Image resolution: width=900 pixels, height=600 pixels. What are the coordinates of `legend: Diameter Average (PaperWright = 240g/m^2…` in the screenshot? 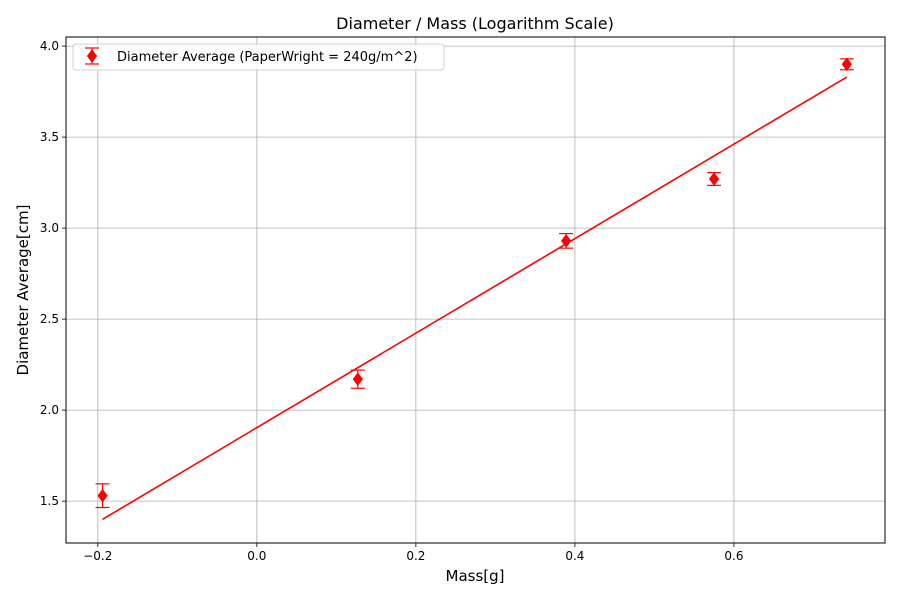 It's located at (258, 57).